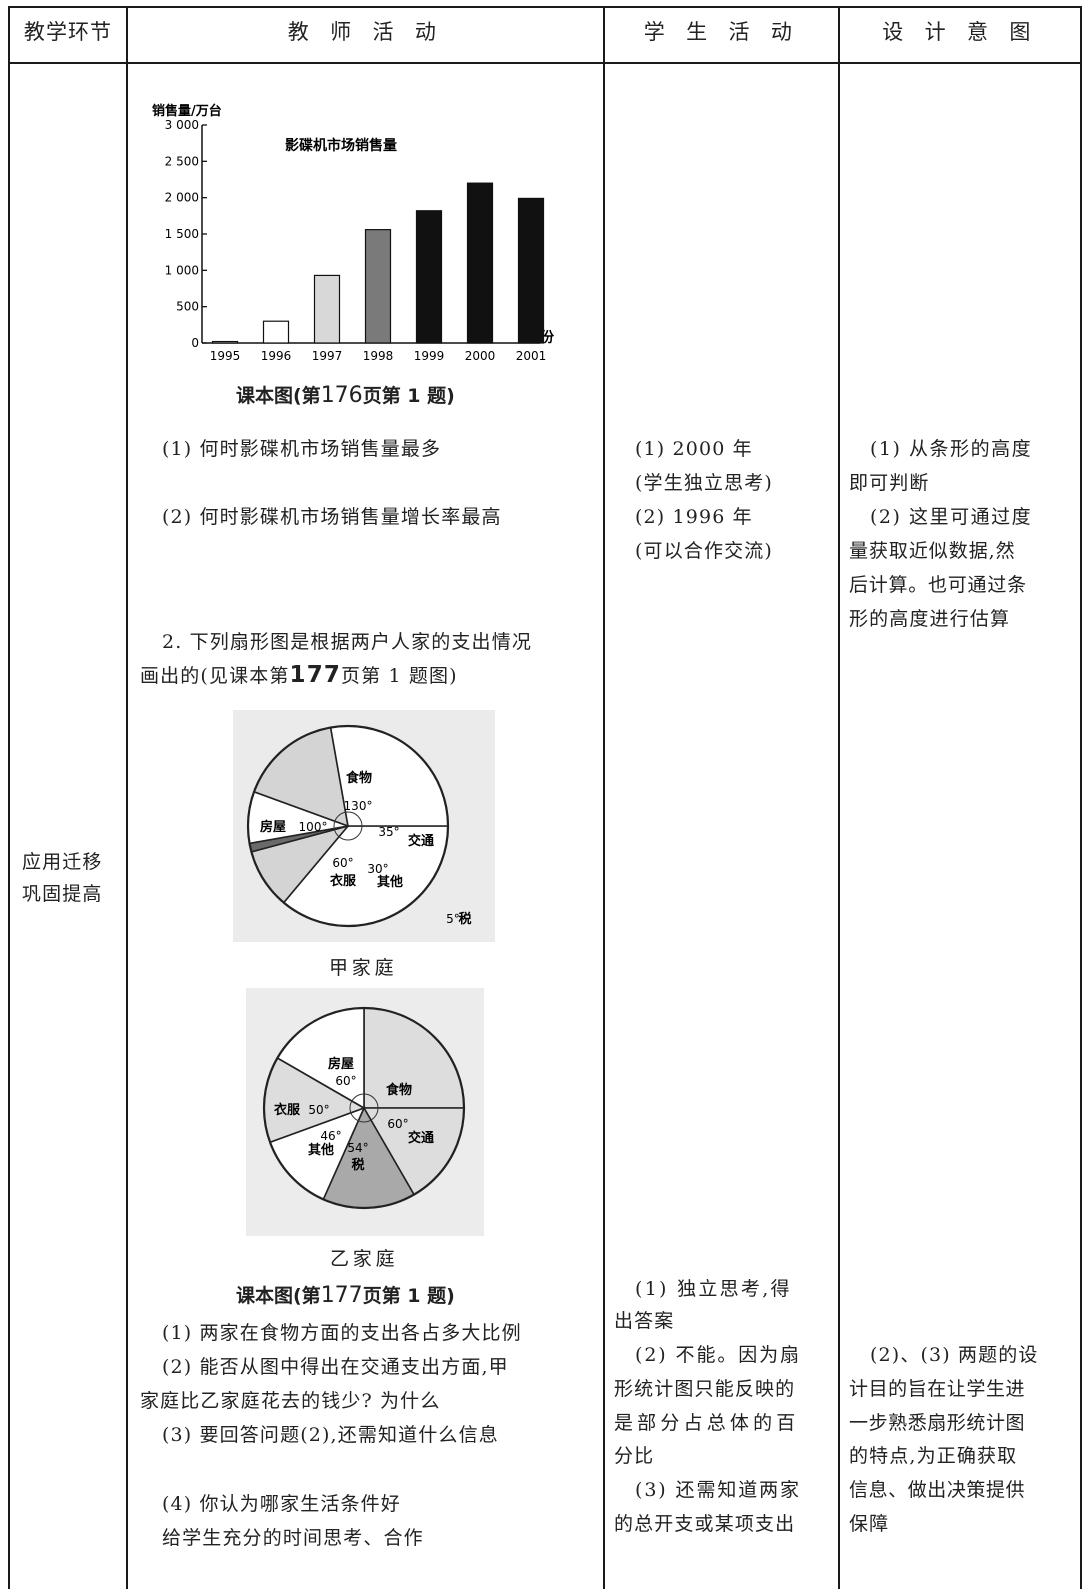 The height and width of the screenshot is (1589, 1087). I want to click on table-border-right, so click(1081, 797).